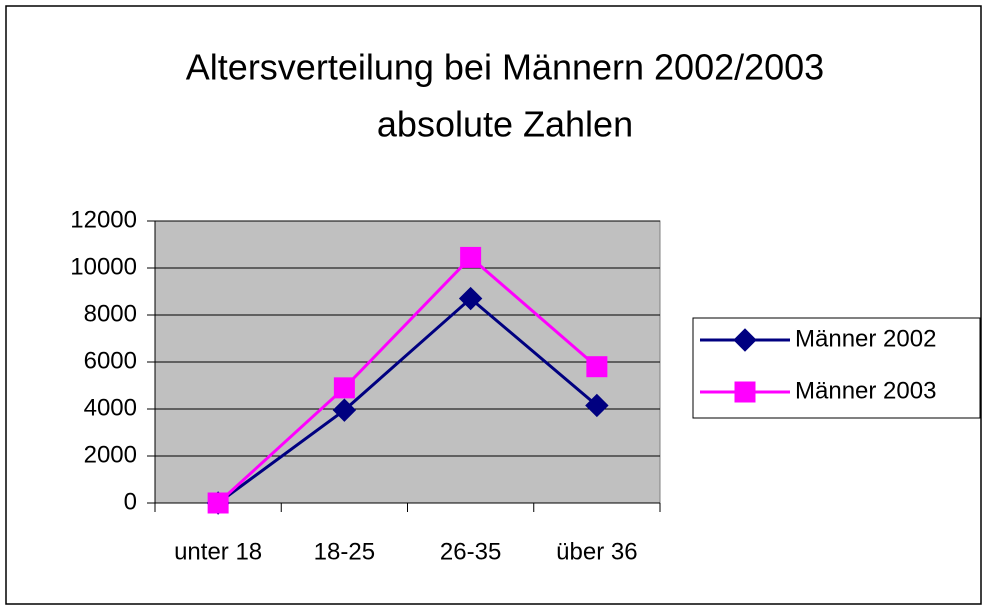 This screenshot has height=612, width=988. What do you see at coordinates (110, 454) in the screenshot?
I see `y-tick-label: 2000` at bounding box center [110, 454].